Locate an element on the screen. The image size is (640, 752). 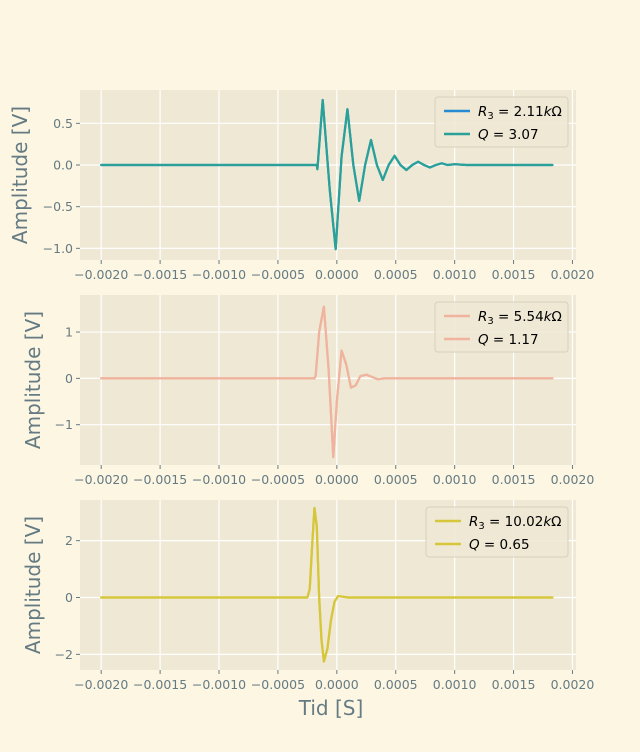
y-tick-label: 0.5 is located at coordinates (63, 123).